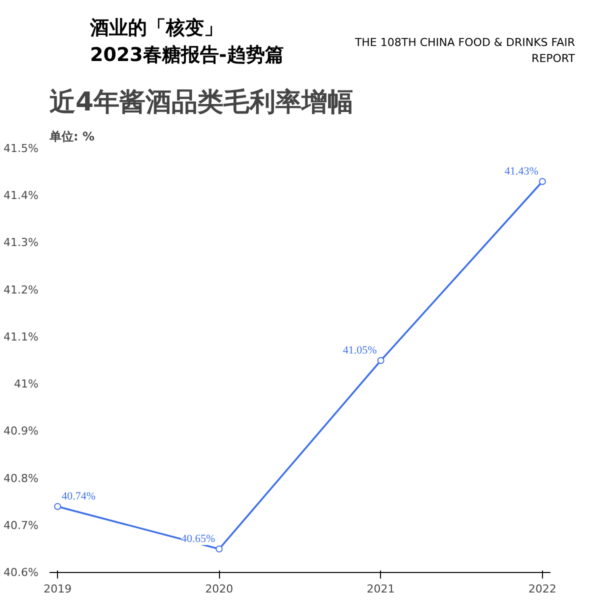  What do you see at coordinates (21, 525) in the screenshot?
I see `y-tick-label: 40.7%` at bounding box center [21, 525].